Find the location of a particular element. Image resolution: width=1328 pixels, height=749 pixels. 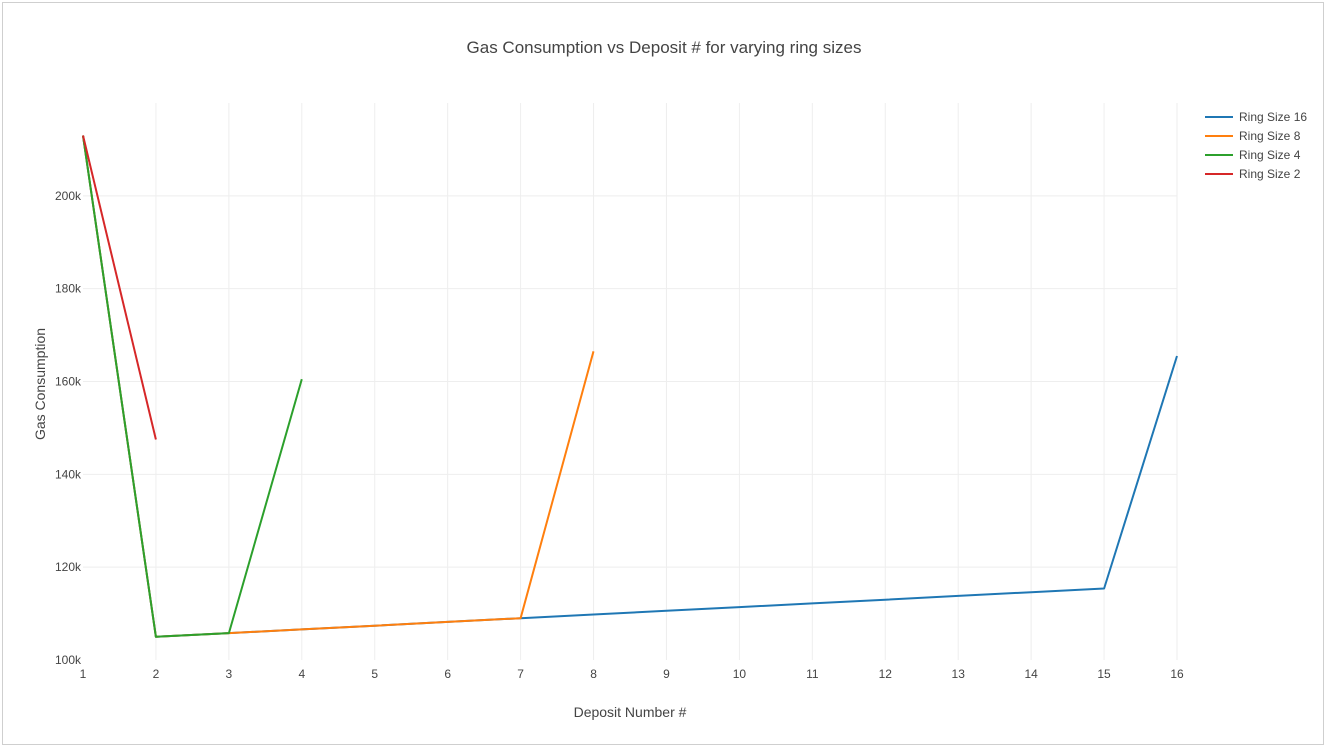

x-tick-label: 15 is located at coordinates (1104, 674).